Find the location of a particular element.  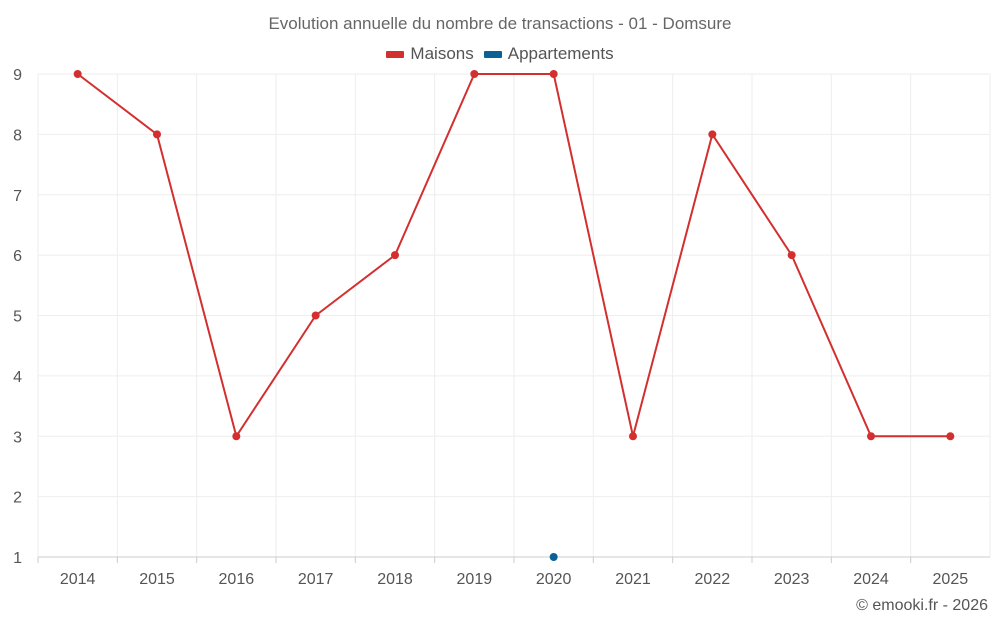

legend-swatch-appartements is located at coordinates (492, 54).